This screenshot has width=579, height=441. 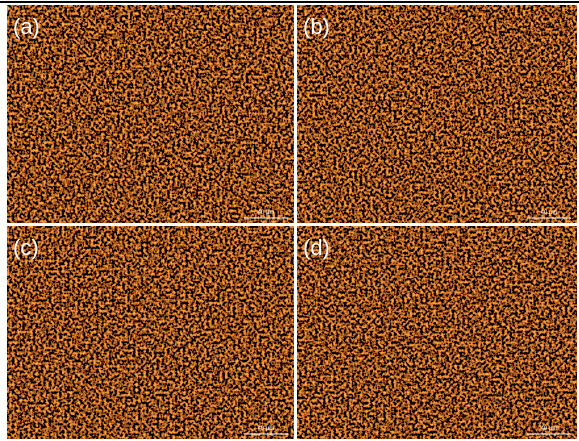 I want to click on panel-label: (a), so click(x=26, y=26).